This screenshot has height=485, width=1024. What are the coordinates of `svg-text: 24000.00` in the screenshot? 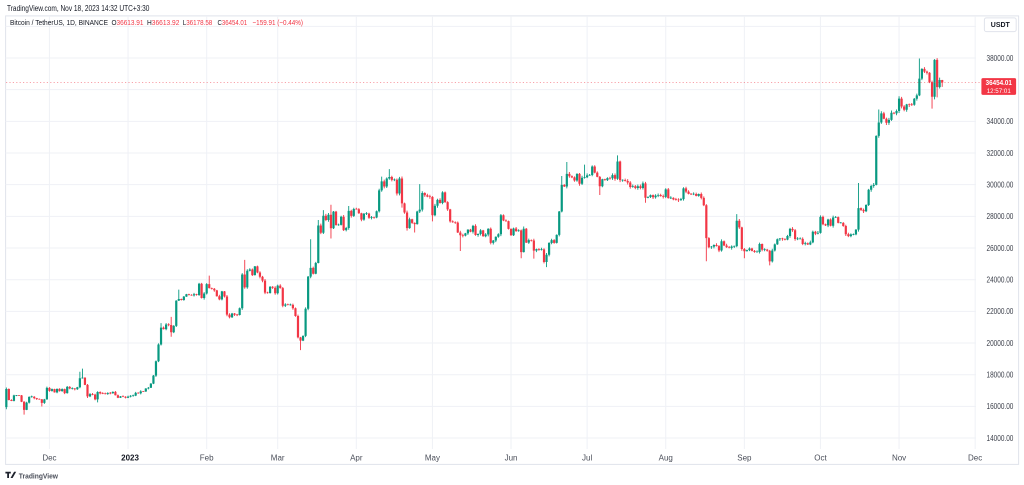 It's located at (1000, 279).